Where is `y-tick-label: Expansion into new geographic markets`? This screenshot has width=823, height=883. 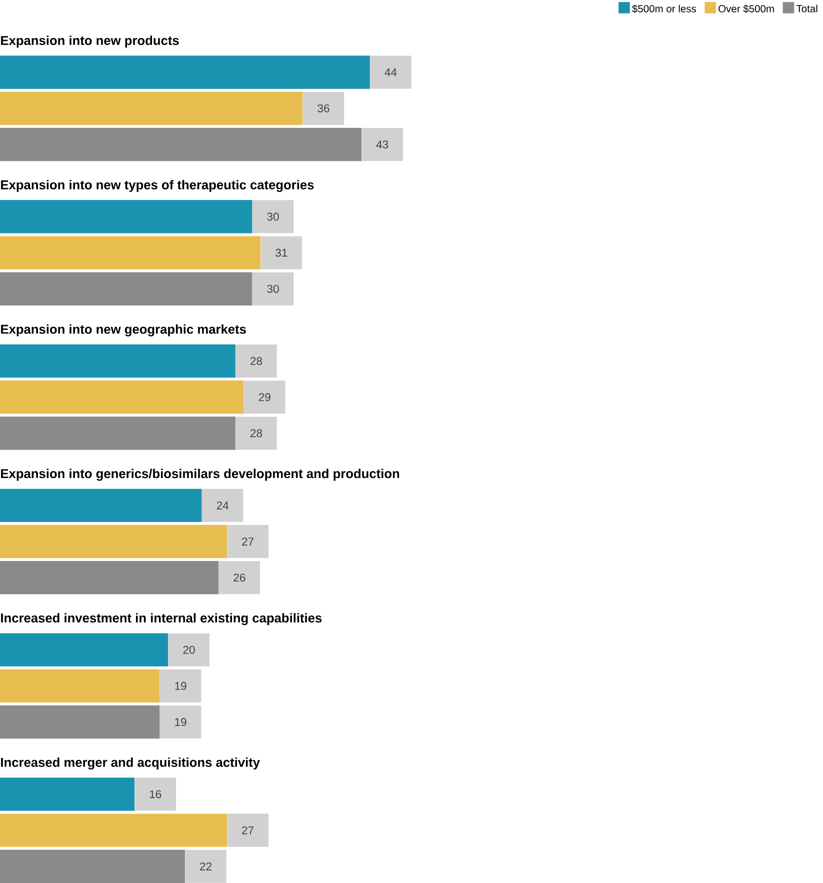 y-tick-label: Expansion into new geographic markets is located at coordinates (123, 330).